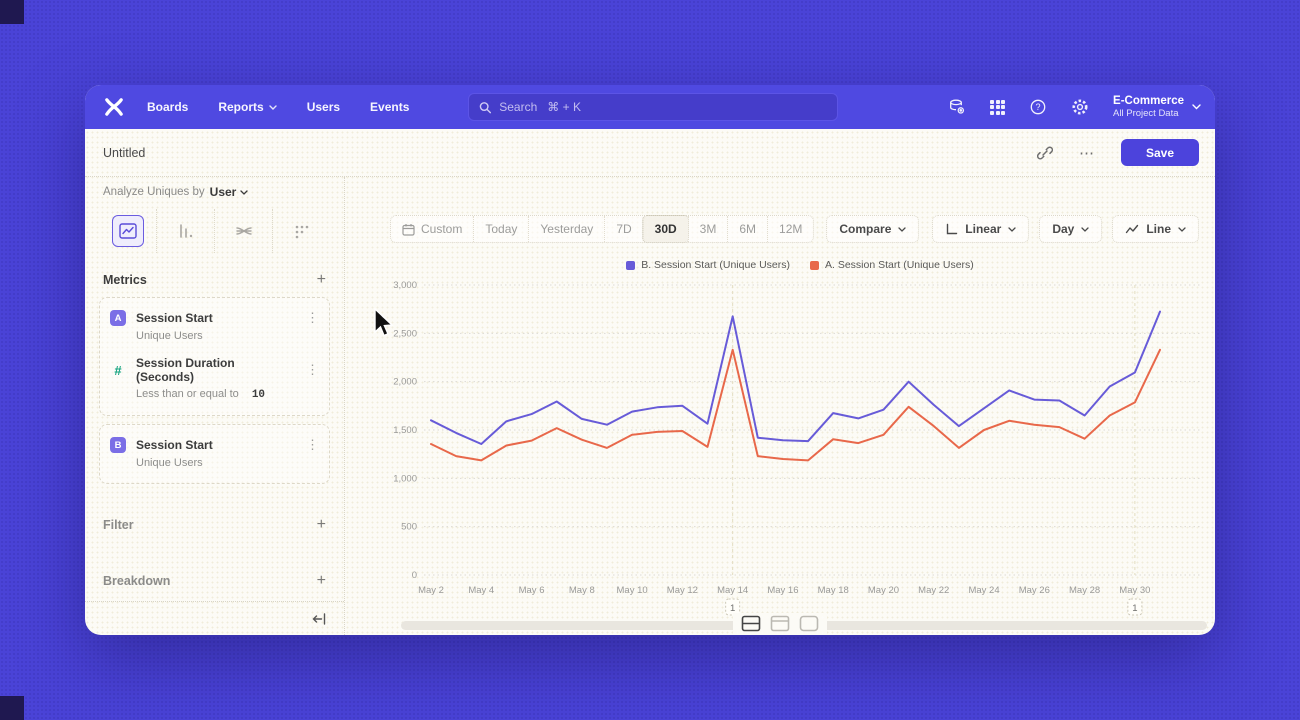 The width and height of the screenshot is (1300, 720). I want to click on svg-text: May 6, so click(532, 590).